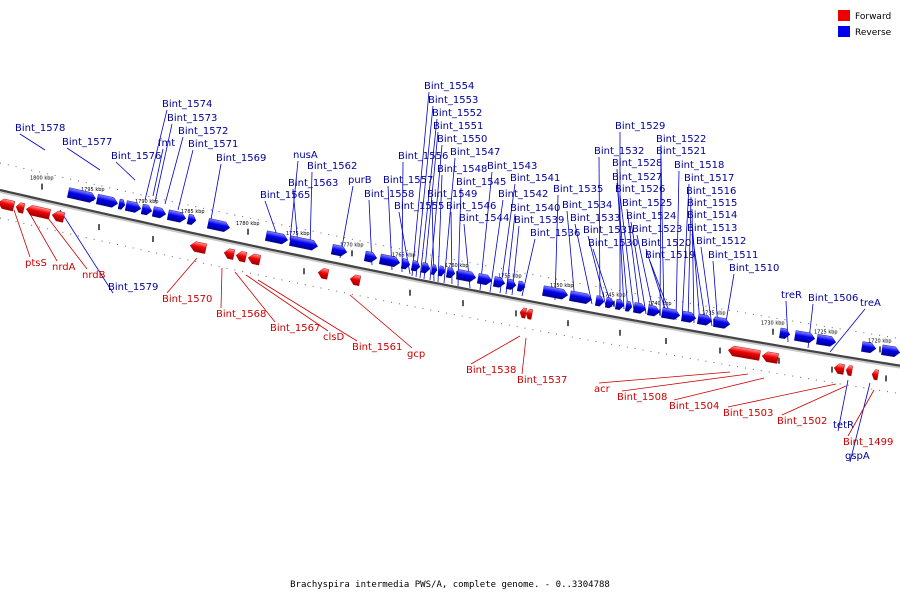  What do you see at coordinates (471, 206) in the screenshot?
I see `gene-label-bint-1546: Bint_1546` at bounding box center [471, 206].